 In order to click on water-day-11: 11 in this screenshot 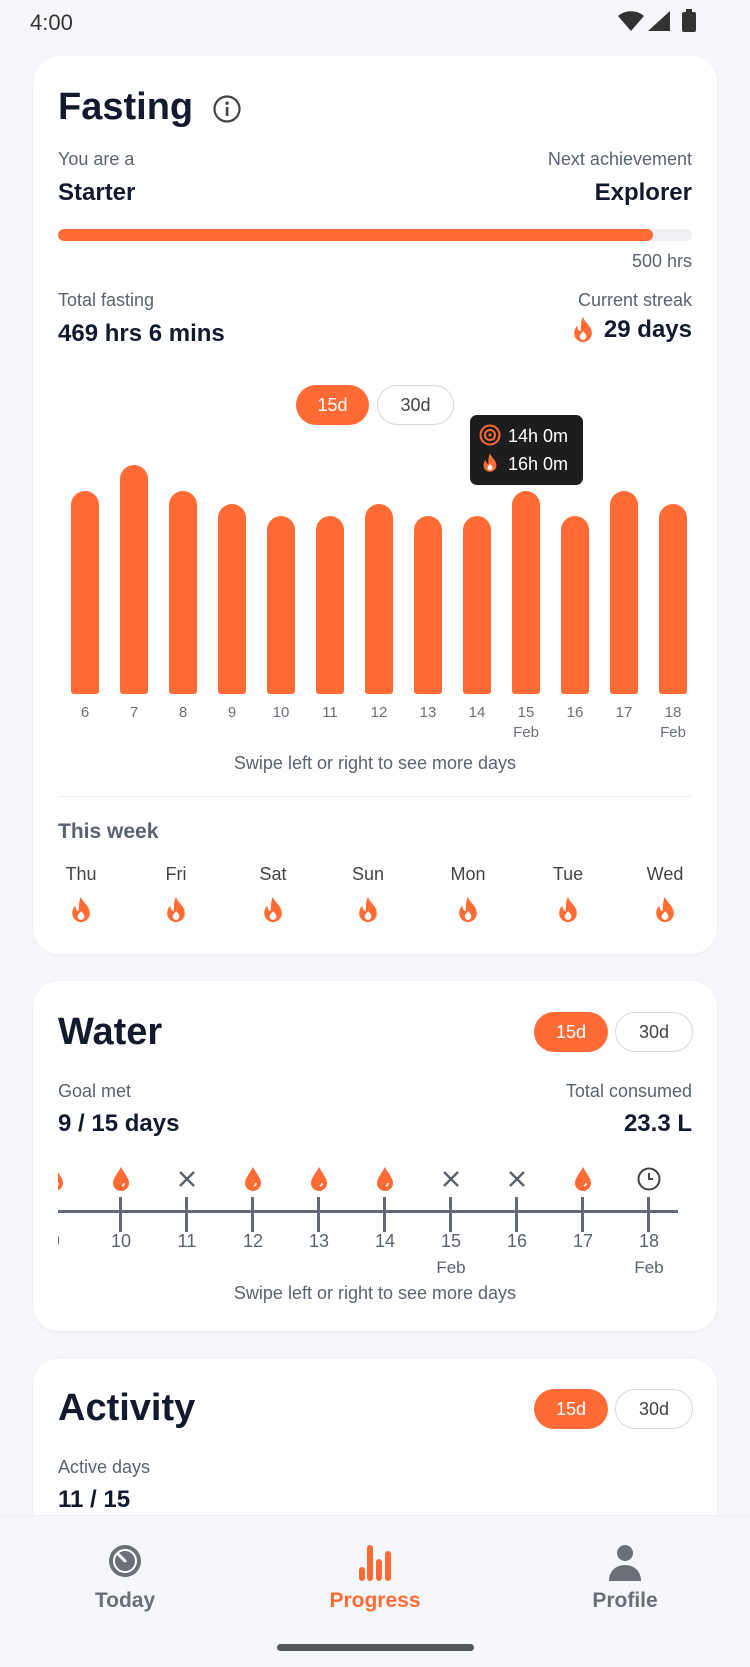, I will do `click(187, 1221)`.